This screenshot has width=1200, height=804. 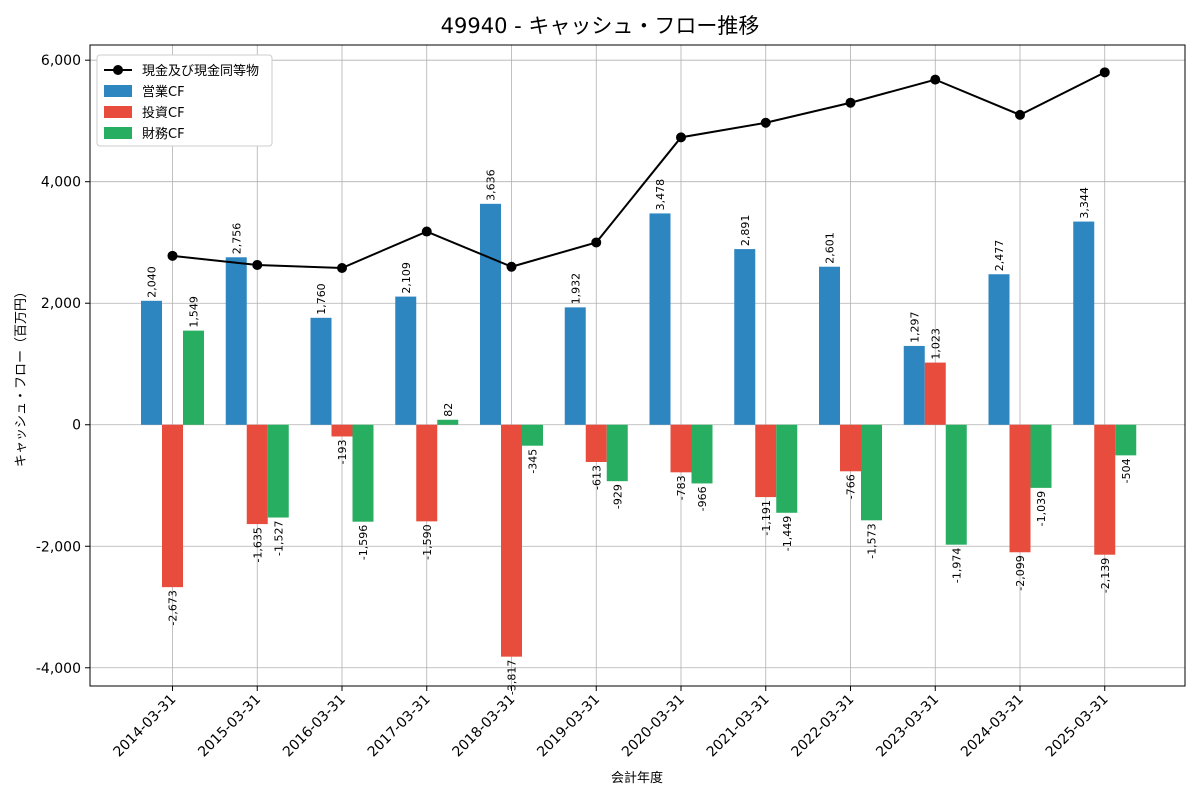 I want to click on x-tick-label: 2025-03-31, so click(x=1077, y=726).